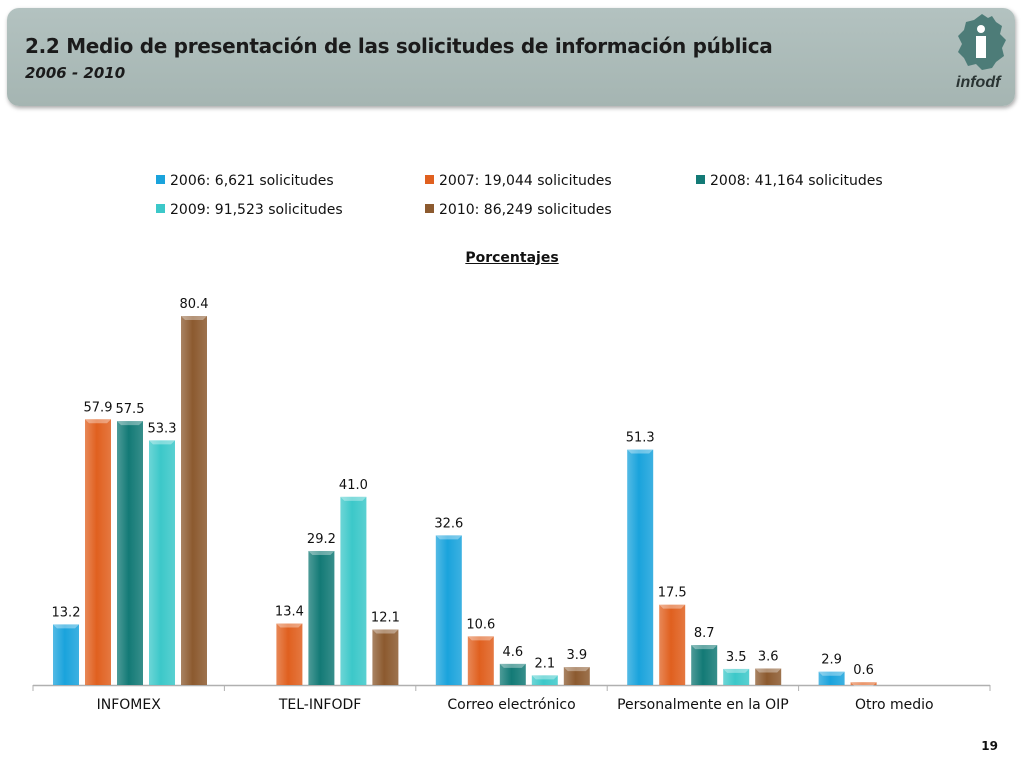 The height and width of the screenshot is (768, 1024). Describe the element at coordinates (700, 179) in the screenshot. I see `legend-swatch-2008` at that location.